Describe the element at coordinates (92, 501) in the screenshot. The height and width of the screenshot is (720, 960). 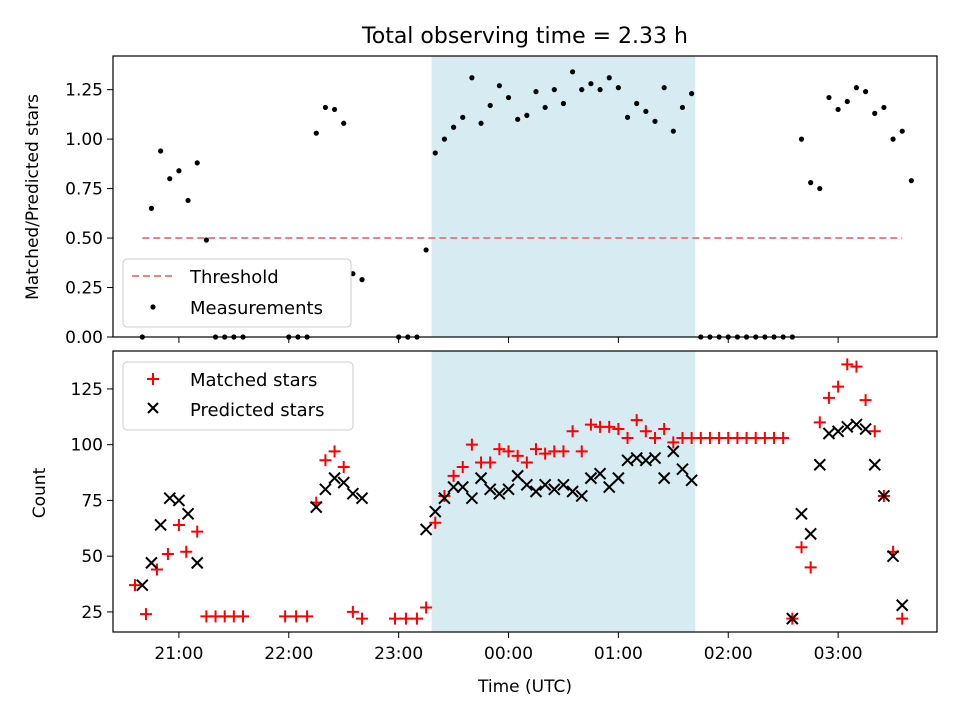
I see `y-tick-label: 75` at that location.